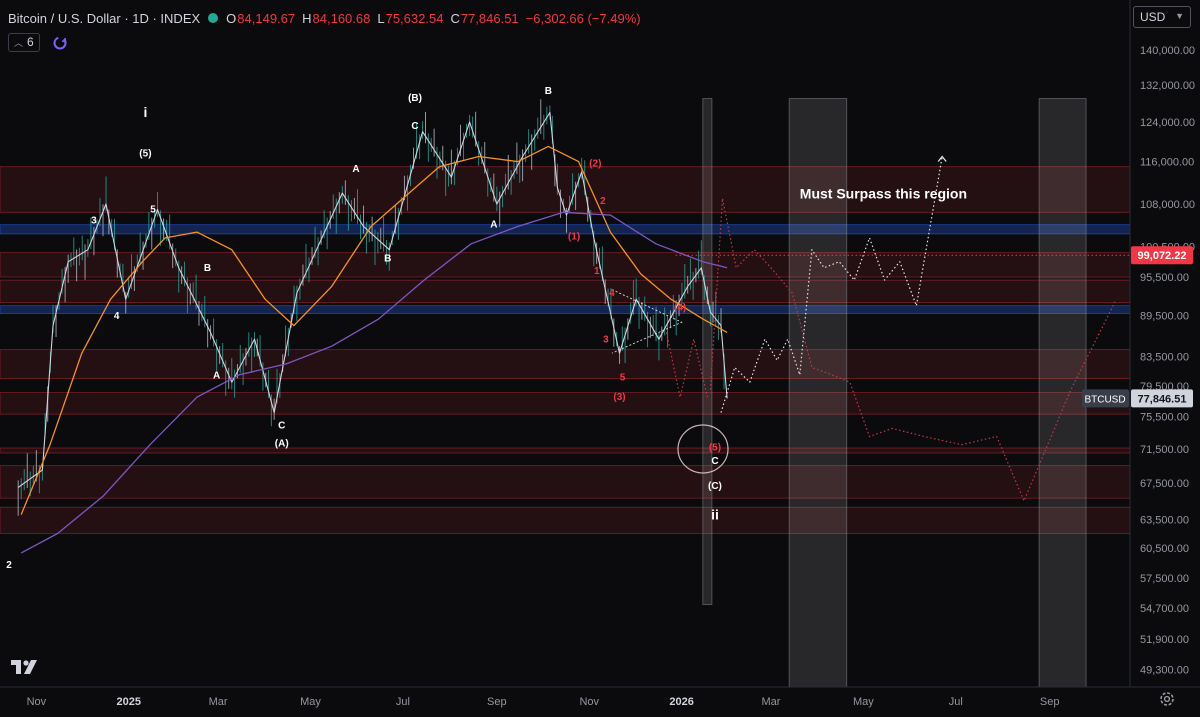  I want to click on price-tick-label: 60,500.00, so click(1164, 549).